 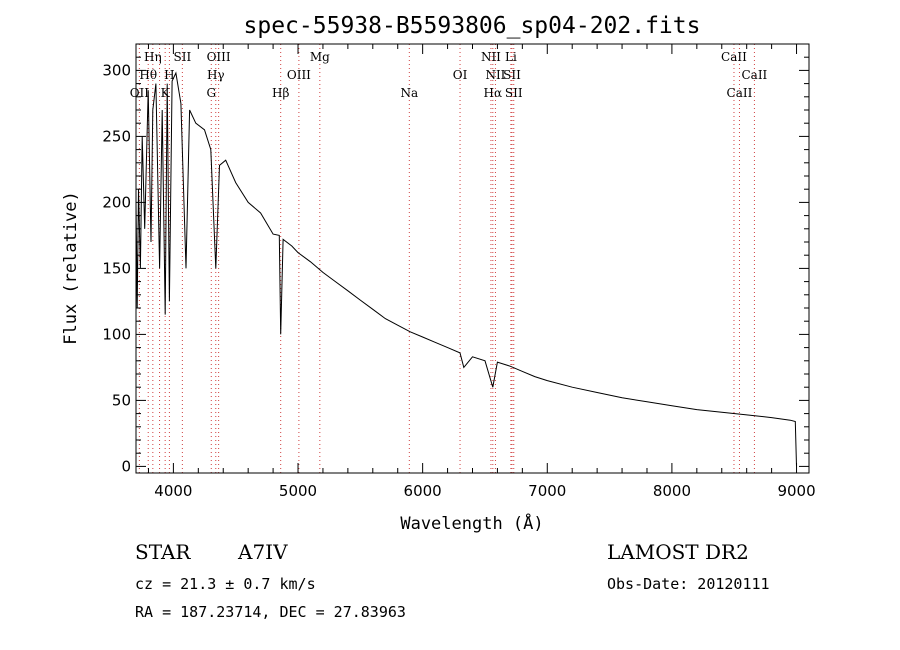 I want to click on y-tick-label: 50, so click(x=121, y=400).